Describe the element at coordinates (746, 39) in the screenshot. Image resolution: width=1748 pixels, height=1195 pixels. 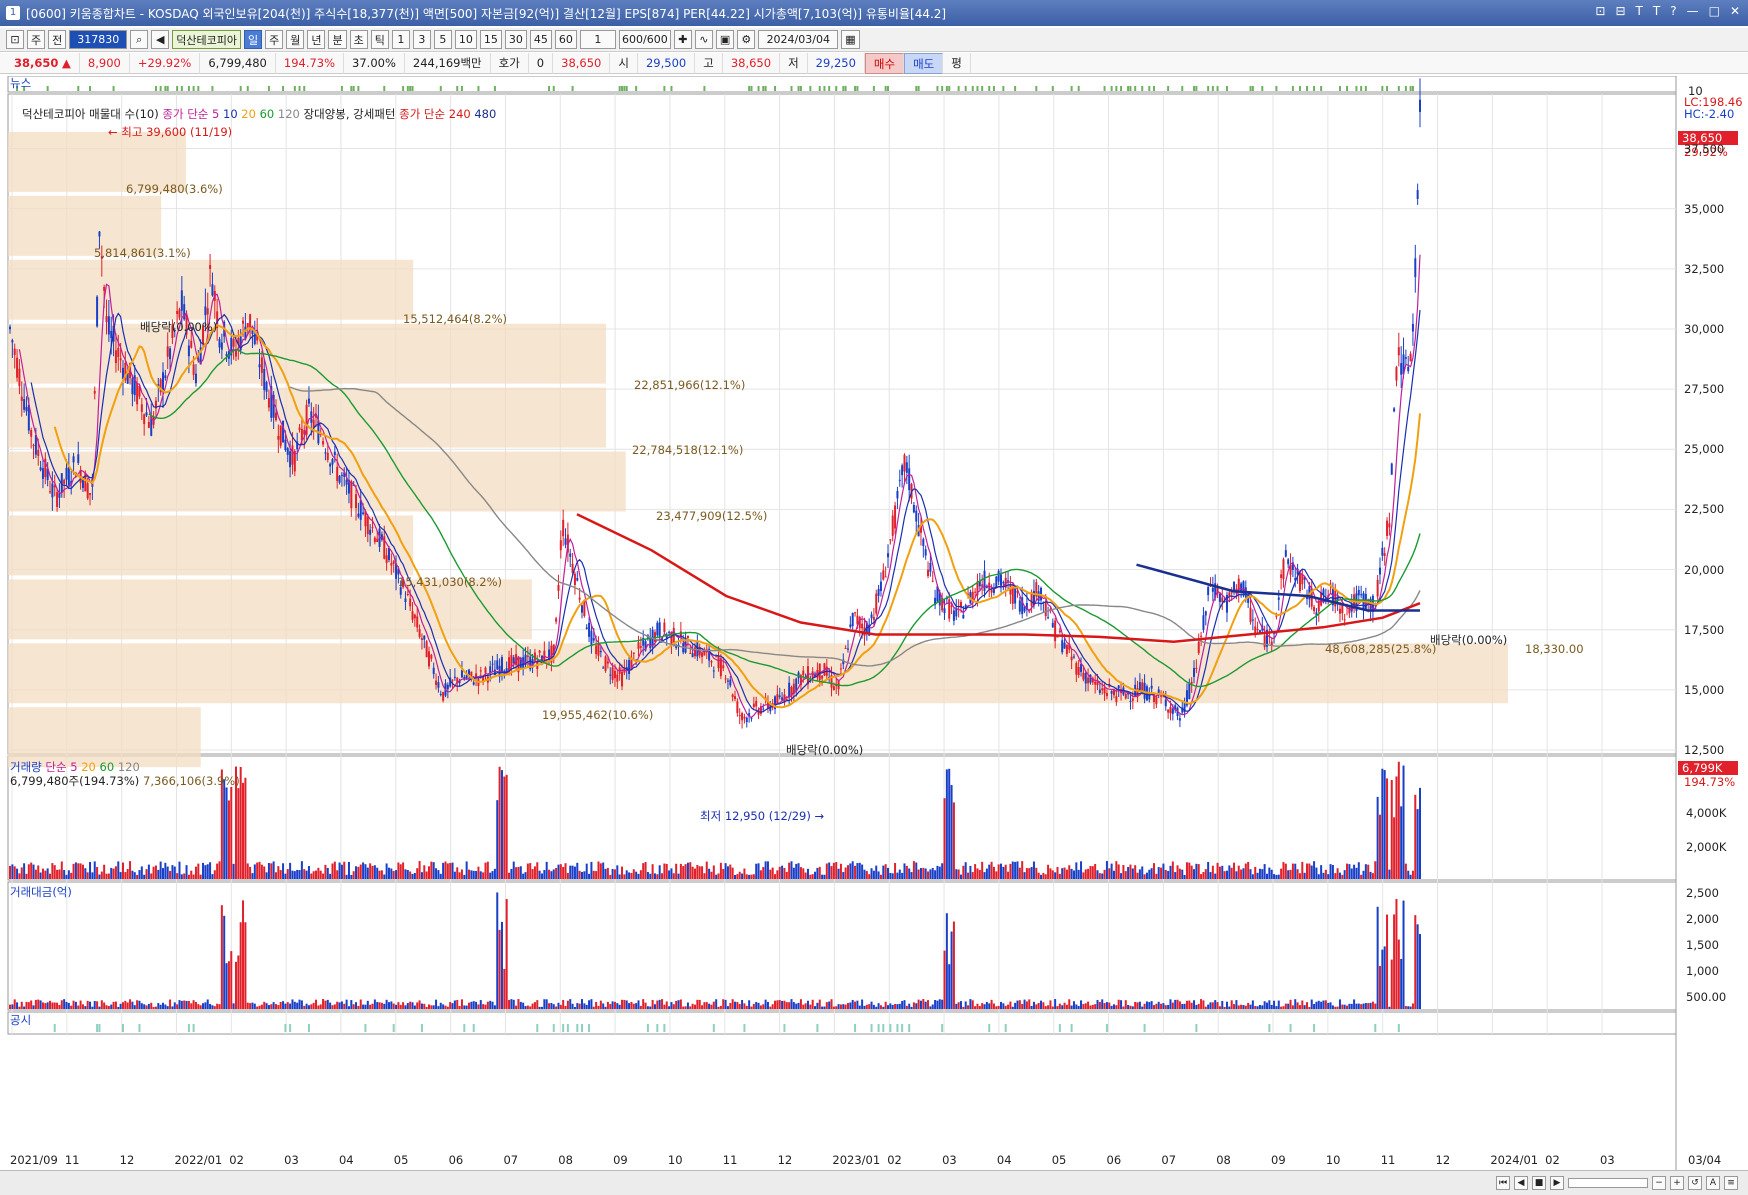
I see `settings-icon: ⚙` at that location.